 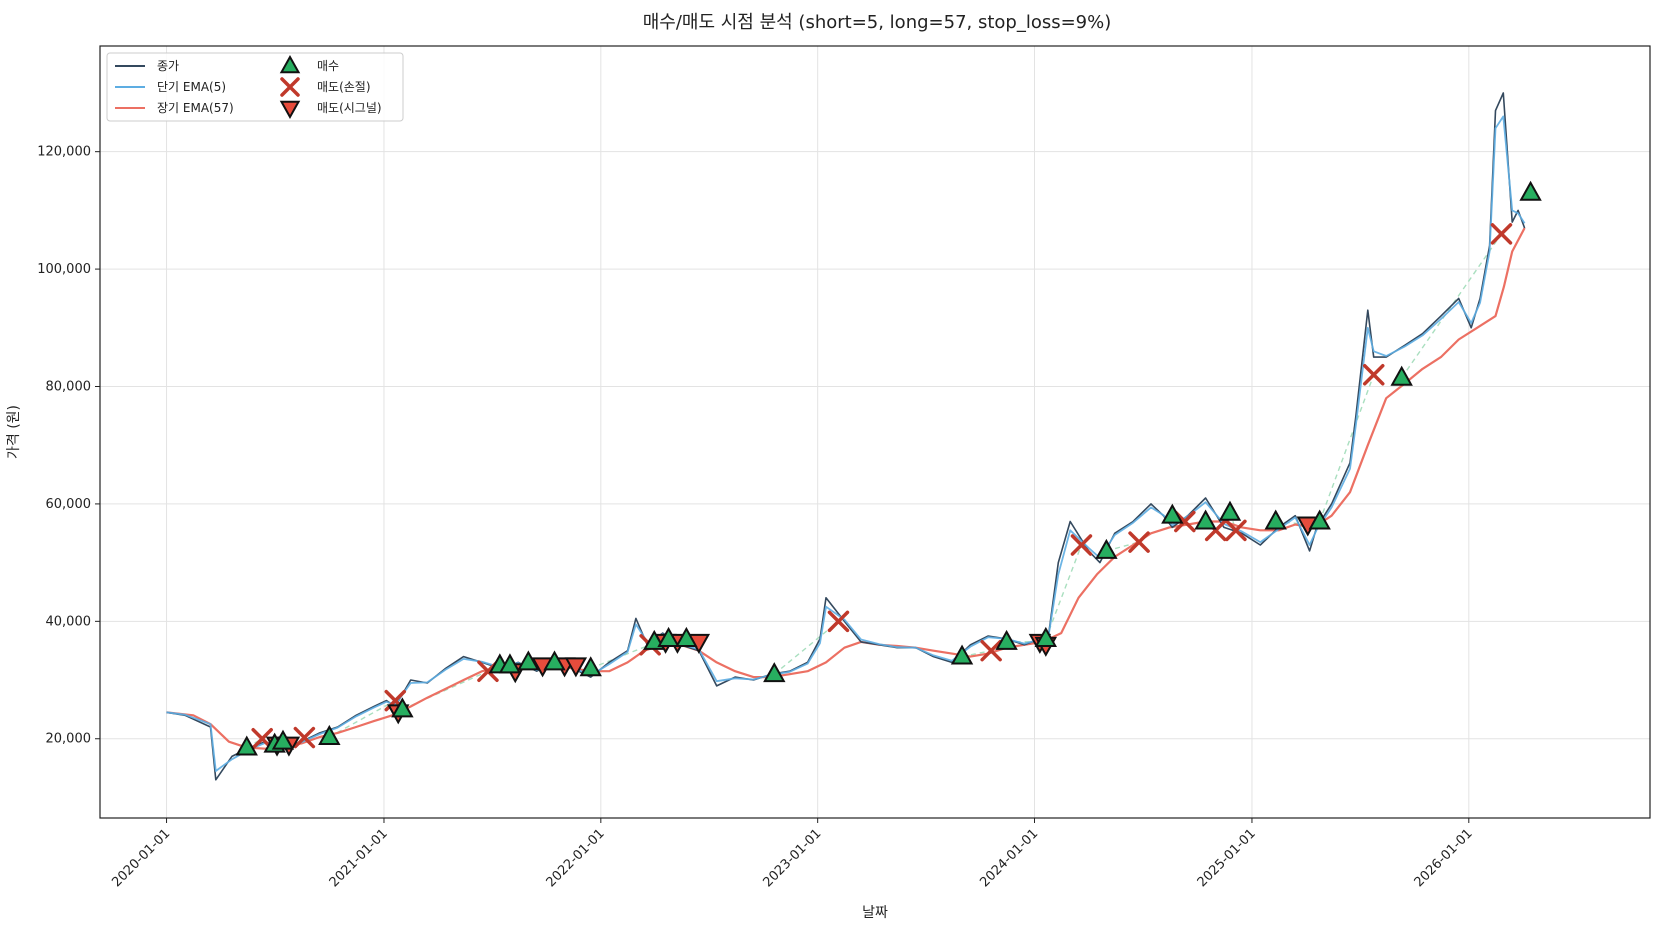 What do you see at coordinates (64, 269) in the screenshot?
I see `y-tick-label: 100,000` at bounding box center [64, 269].